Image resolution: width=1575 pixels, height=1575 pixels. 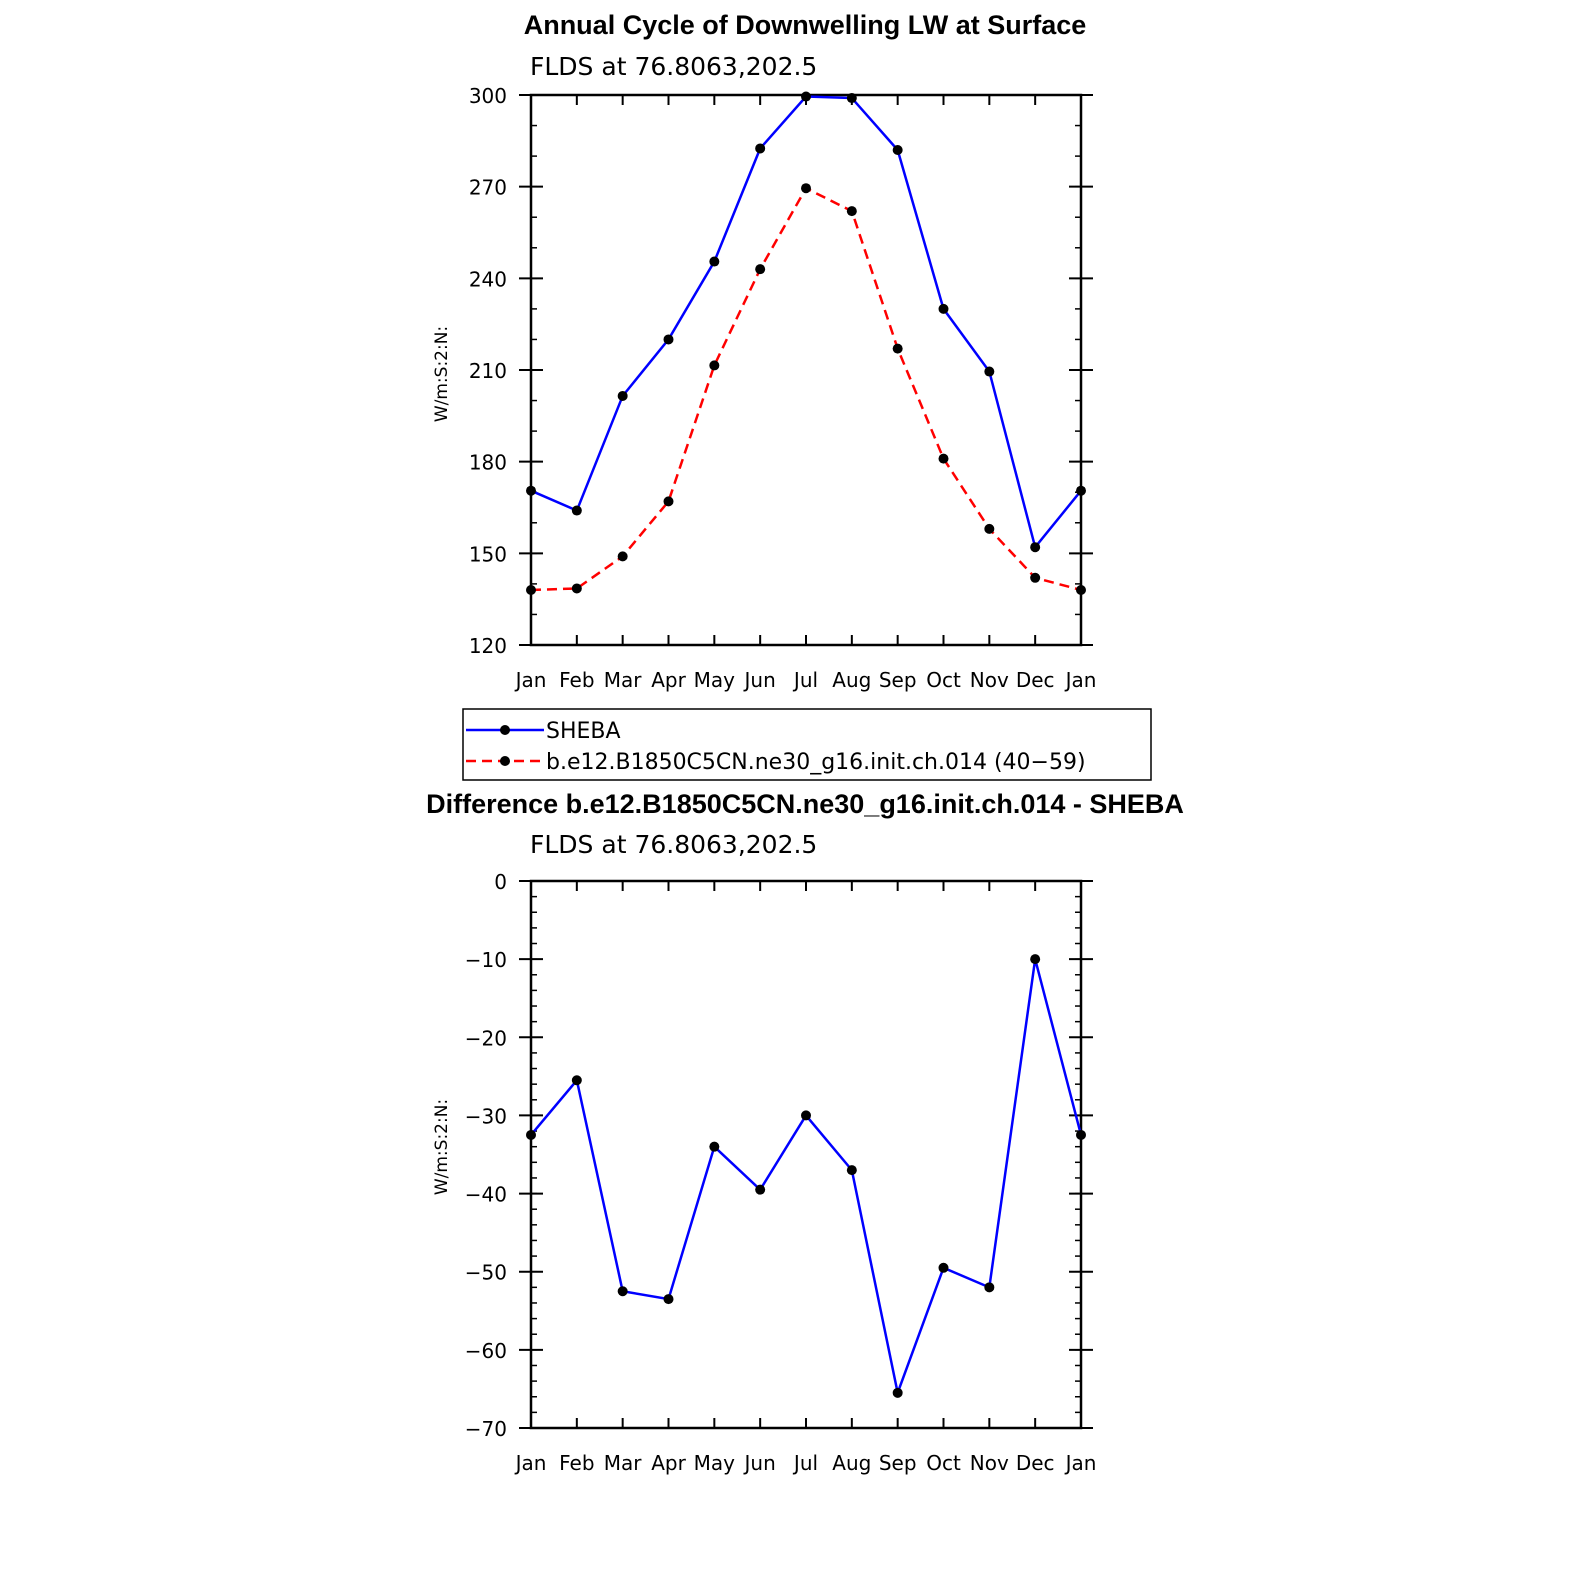 What do you see at coordinates (500, 882) in the screenshot?
I see `y-tick-label: 0` at bounding box center [500, 882].